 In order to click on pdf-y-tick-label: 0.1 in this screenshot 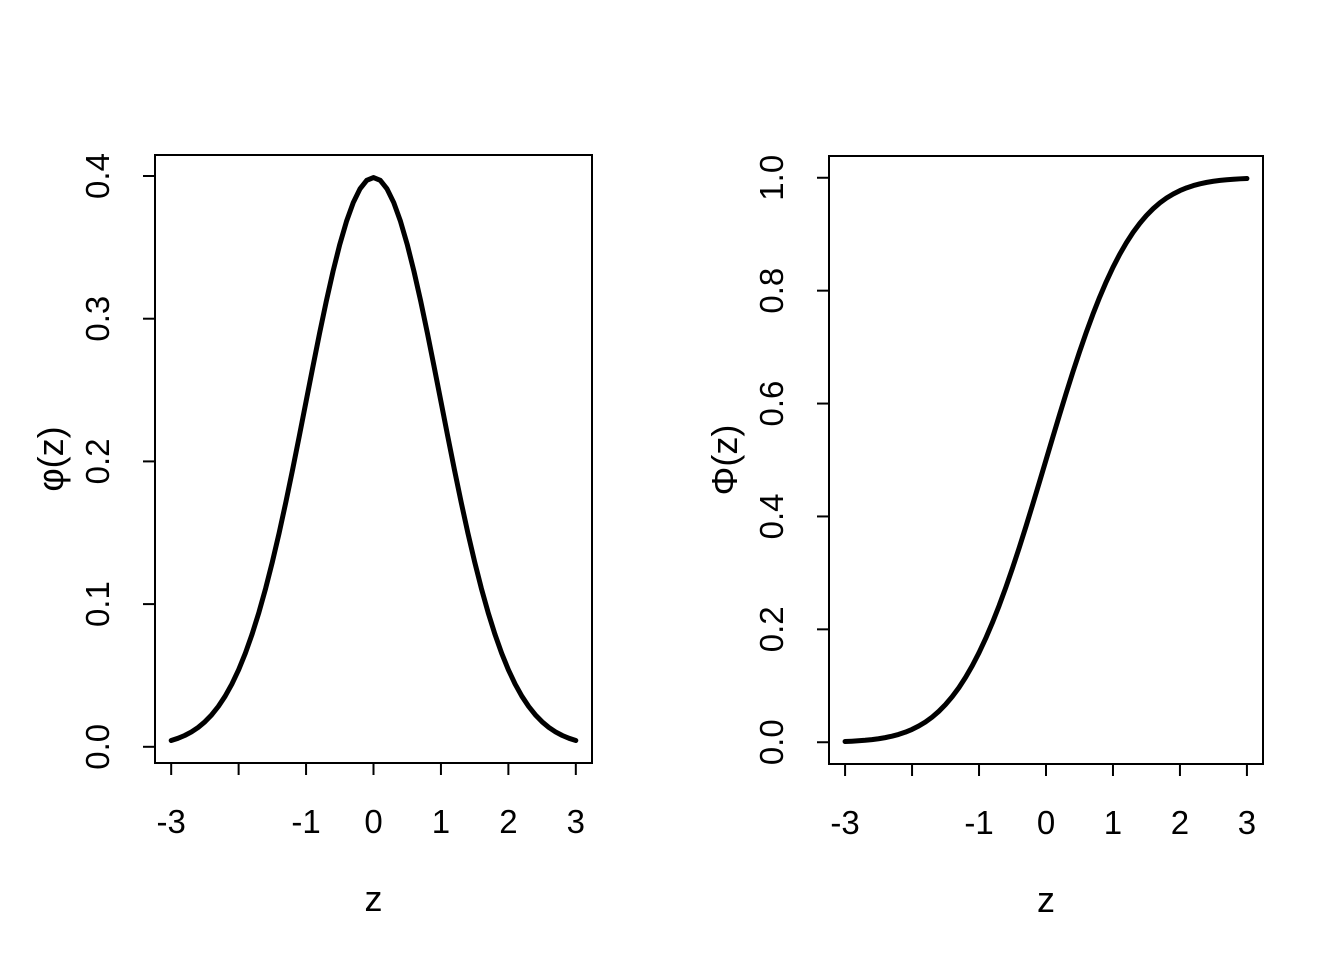, I will do `click(97, 604)`.